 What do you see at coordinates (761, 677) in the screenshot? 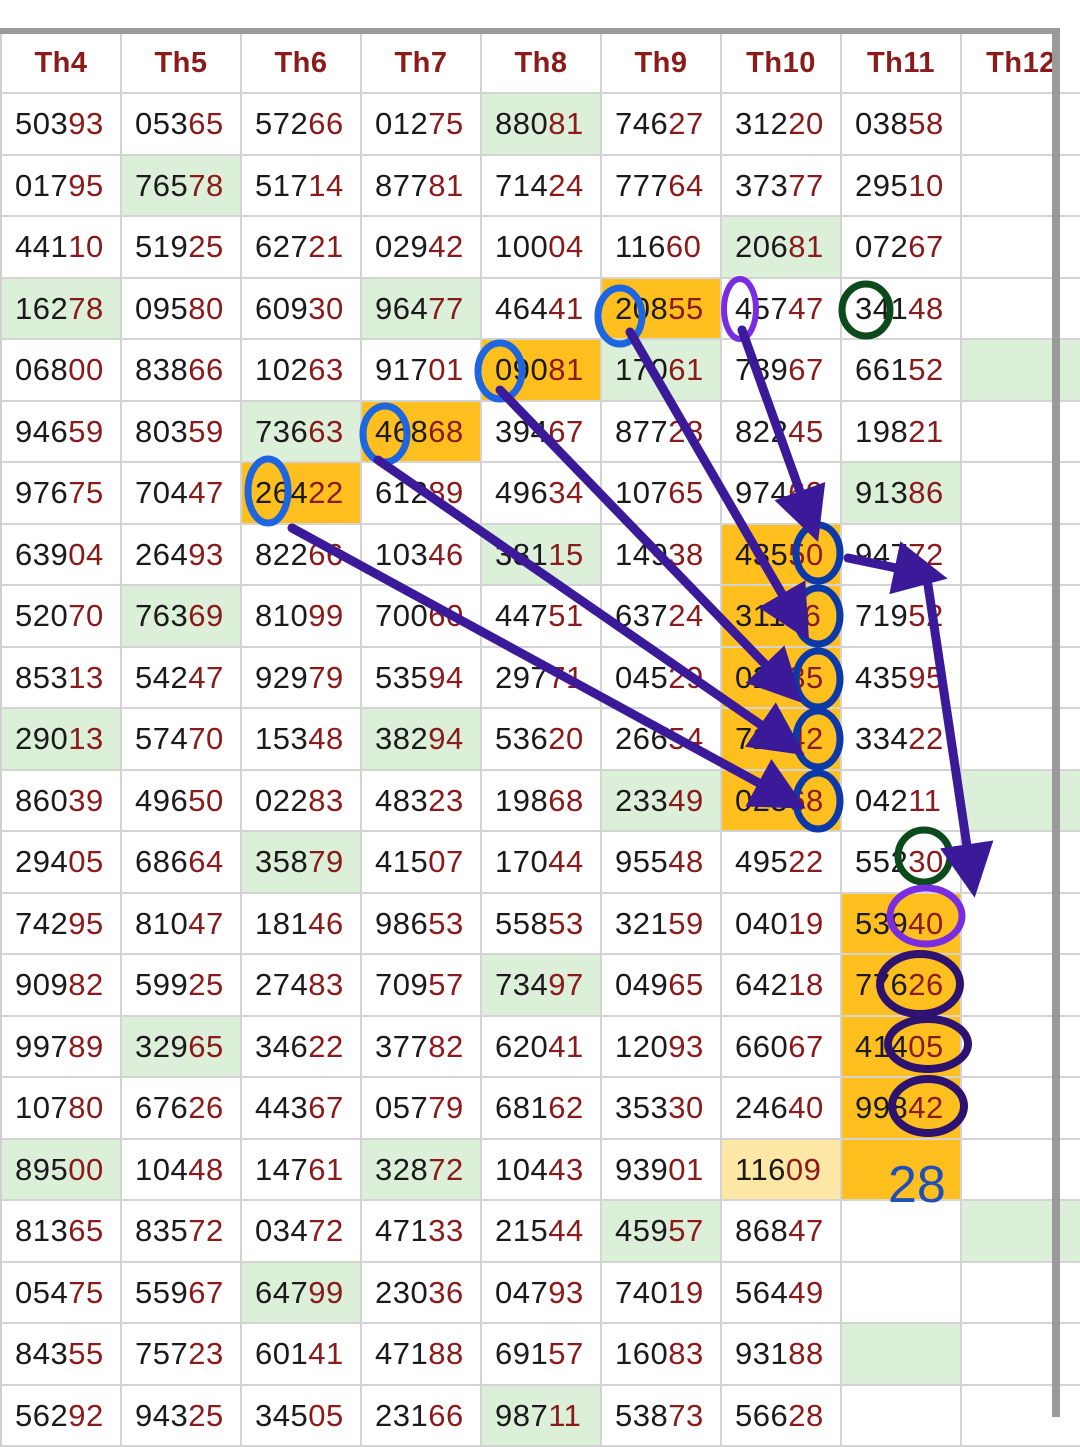
I see `cell-lead-digits: 020` at bounding box center [761, 677].